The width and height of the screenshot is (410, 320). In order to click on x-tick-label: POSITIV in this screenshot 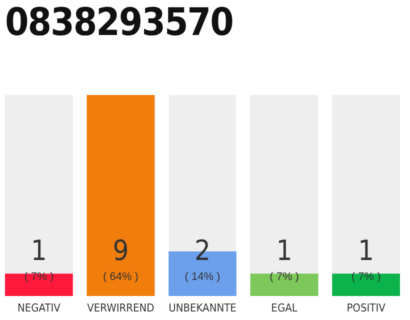, I will do `click(366, 308)`.